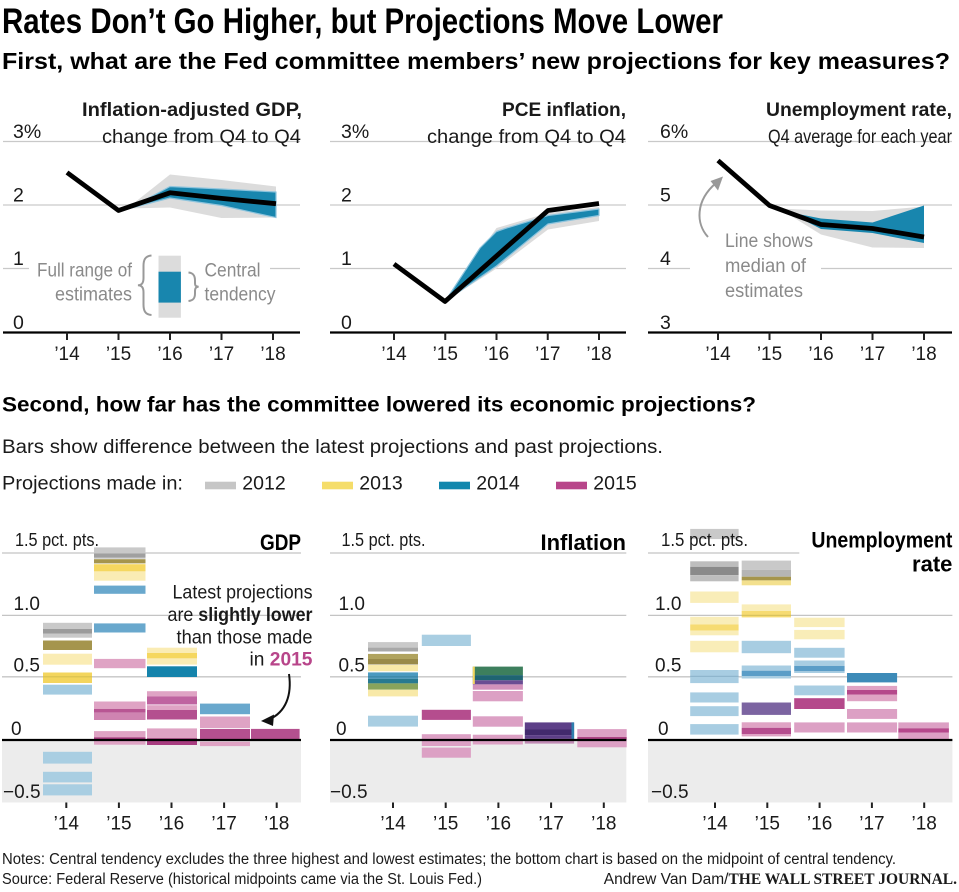 The image size is (959, 892). Describe the element at coordinates (665, 196) in the screenshot. I see `svg-text: 5` at that location.